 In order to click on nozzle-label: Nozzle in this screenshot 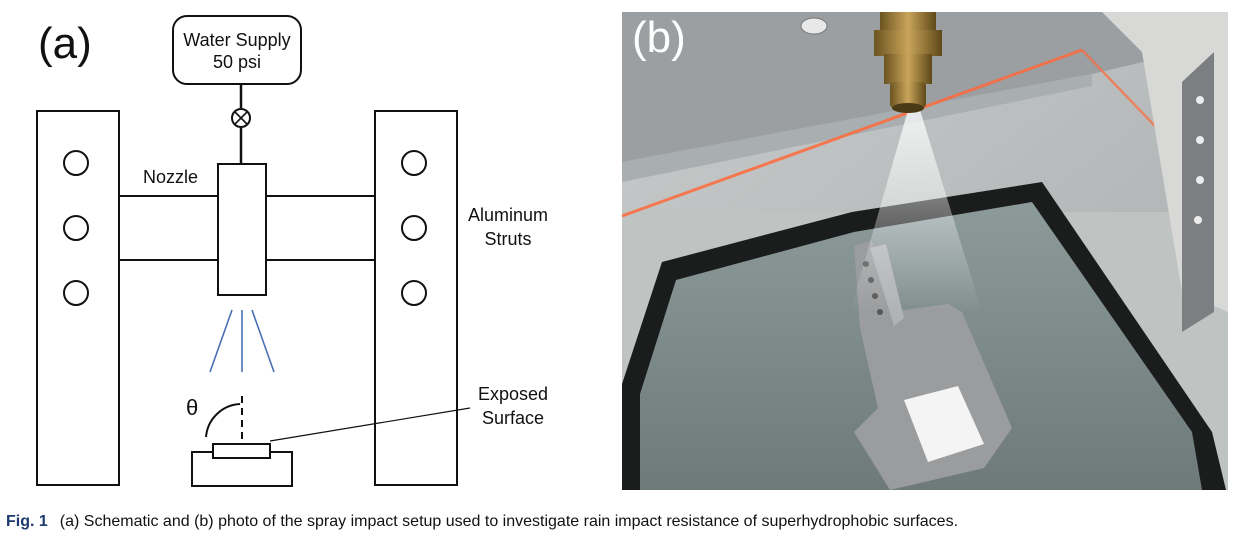, I will do `click(171, 177)`.